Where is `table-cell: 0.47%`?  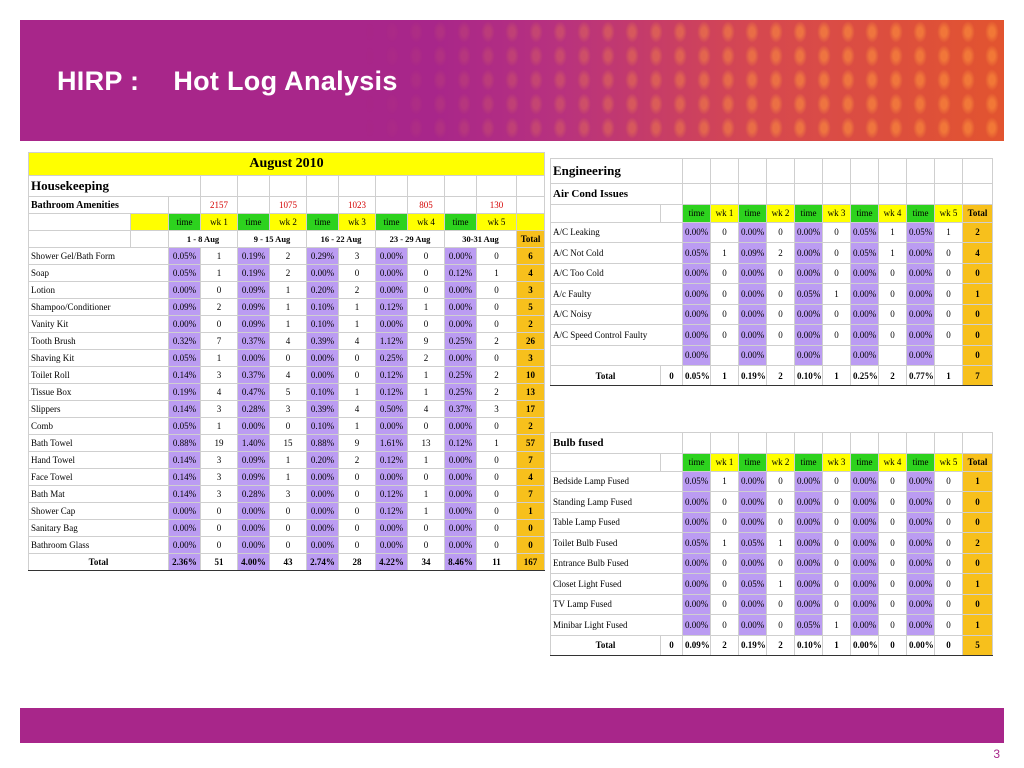
table-cell: 0.47% is located at coordinates (253, 392).